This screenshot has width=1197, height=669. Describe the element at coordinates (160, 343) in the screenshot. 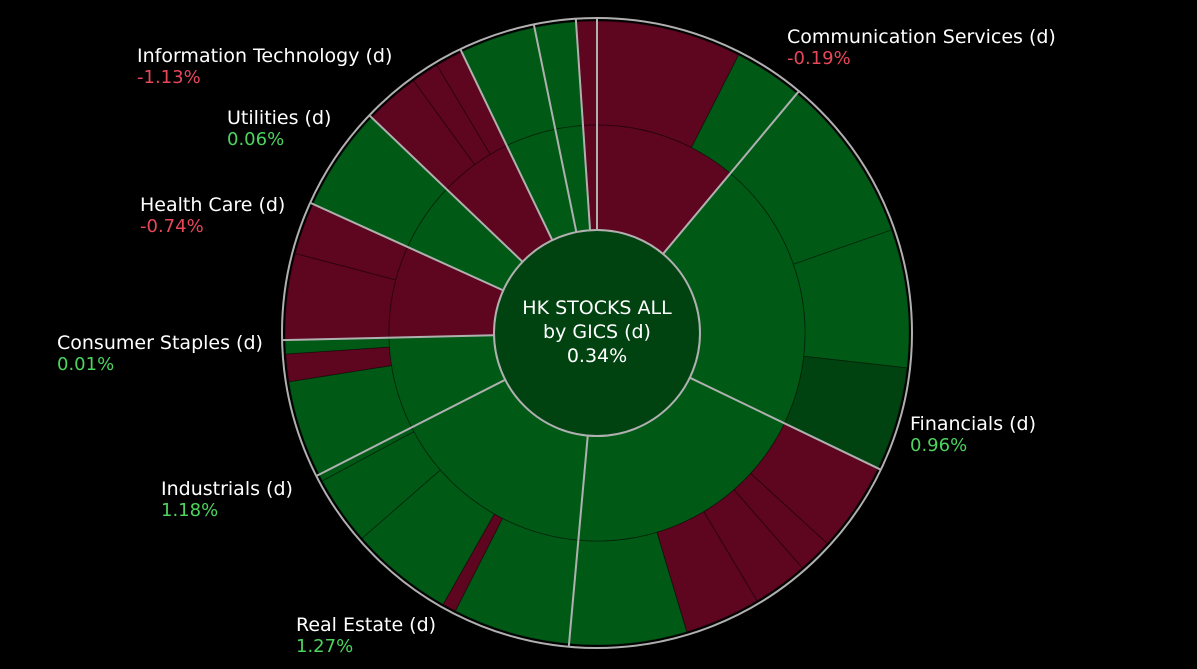

I see `sector-label-consumer-staples: Consumer Staples (d)` at that location.